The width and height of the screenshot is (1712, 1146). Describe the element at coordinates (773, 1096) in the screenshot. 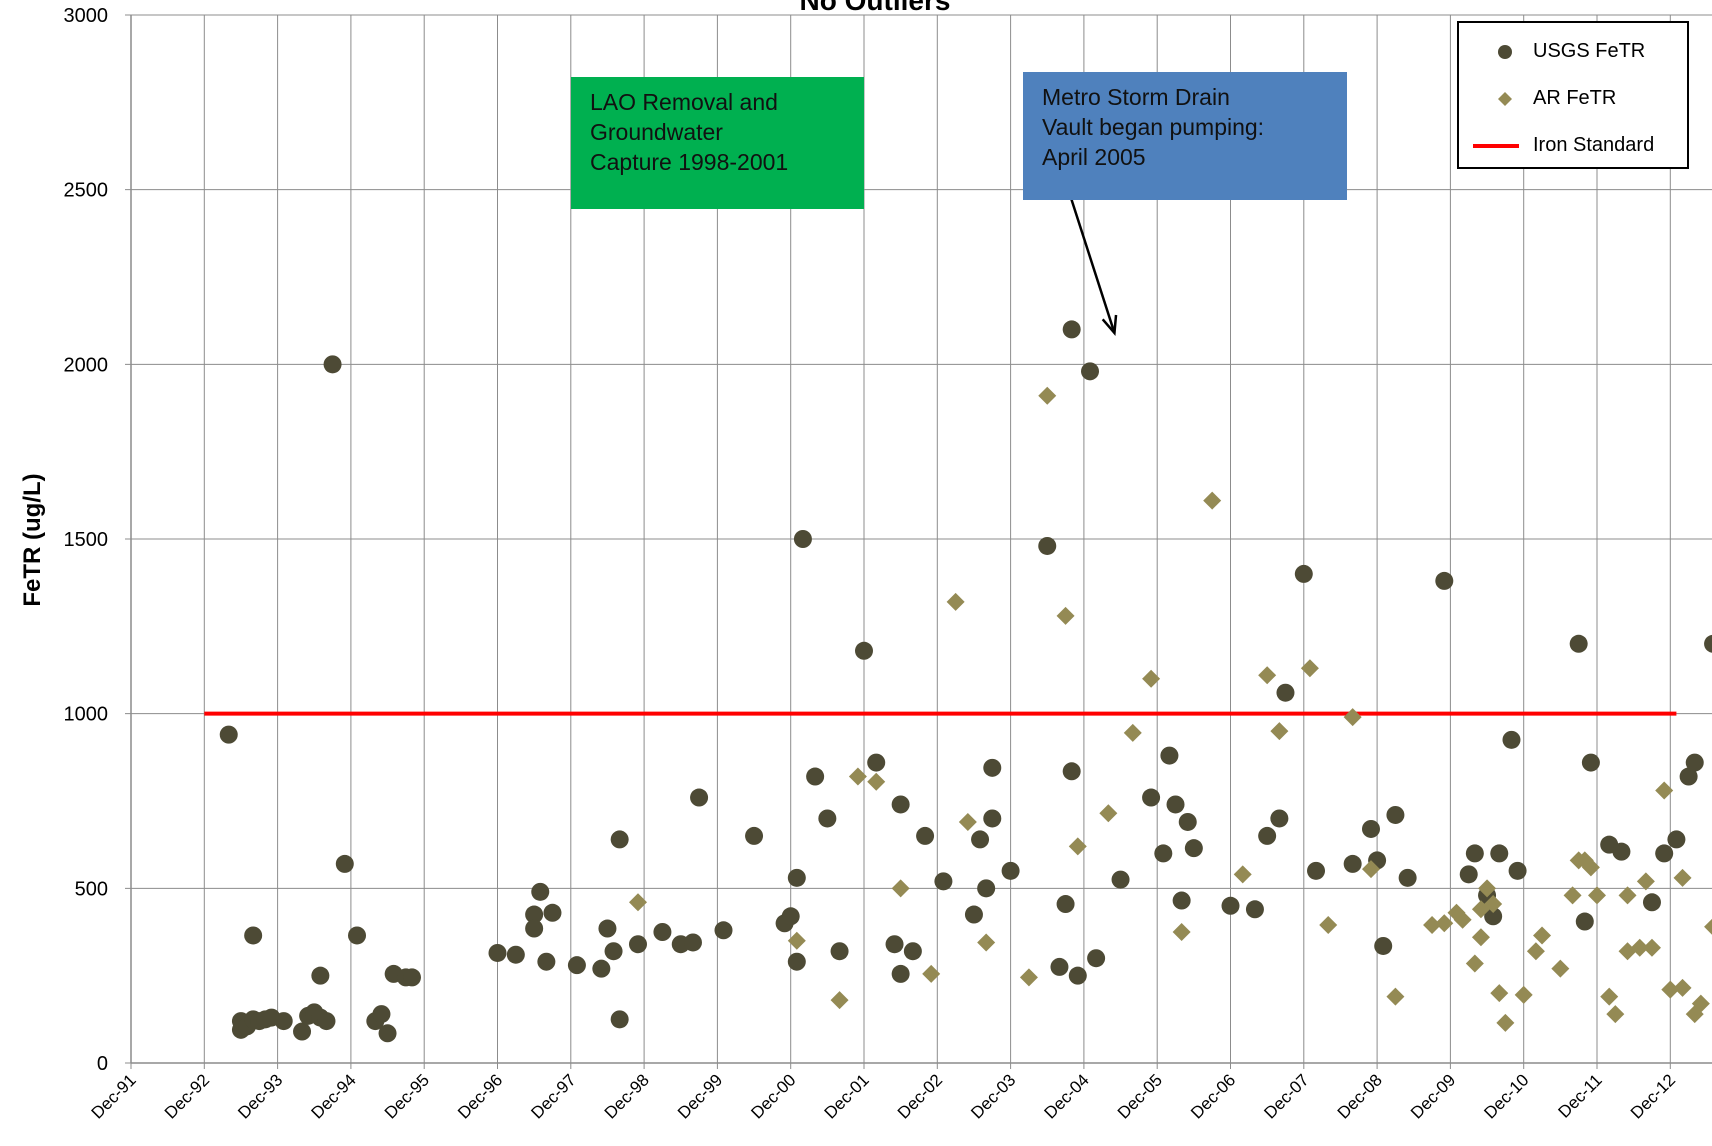

I see `x-tick-label: Dec-00` at that location.